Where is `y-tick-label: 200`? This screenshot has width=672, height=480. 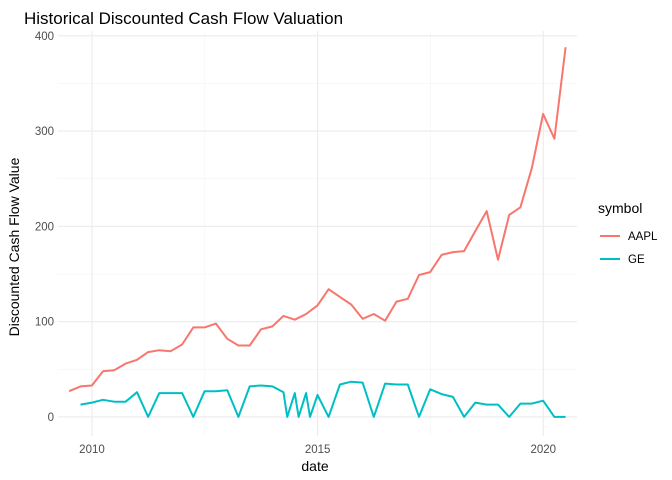
y-tick-label: 200 is located at coordinates (44, 227).